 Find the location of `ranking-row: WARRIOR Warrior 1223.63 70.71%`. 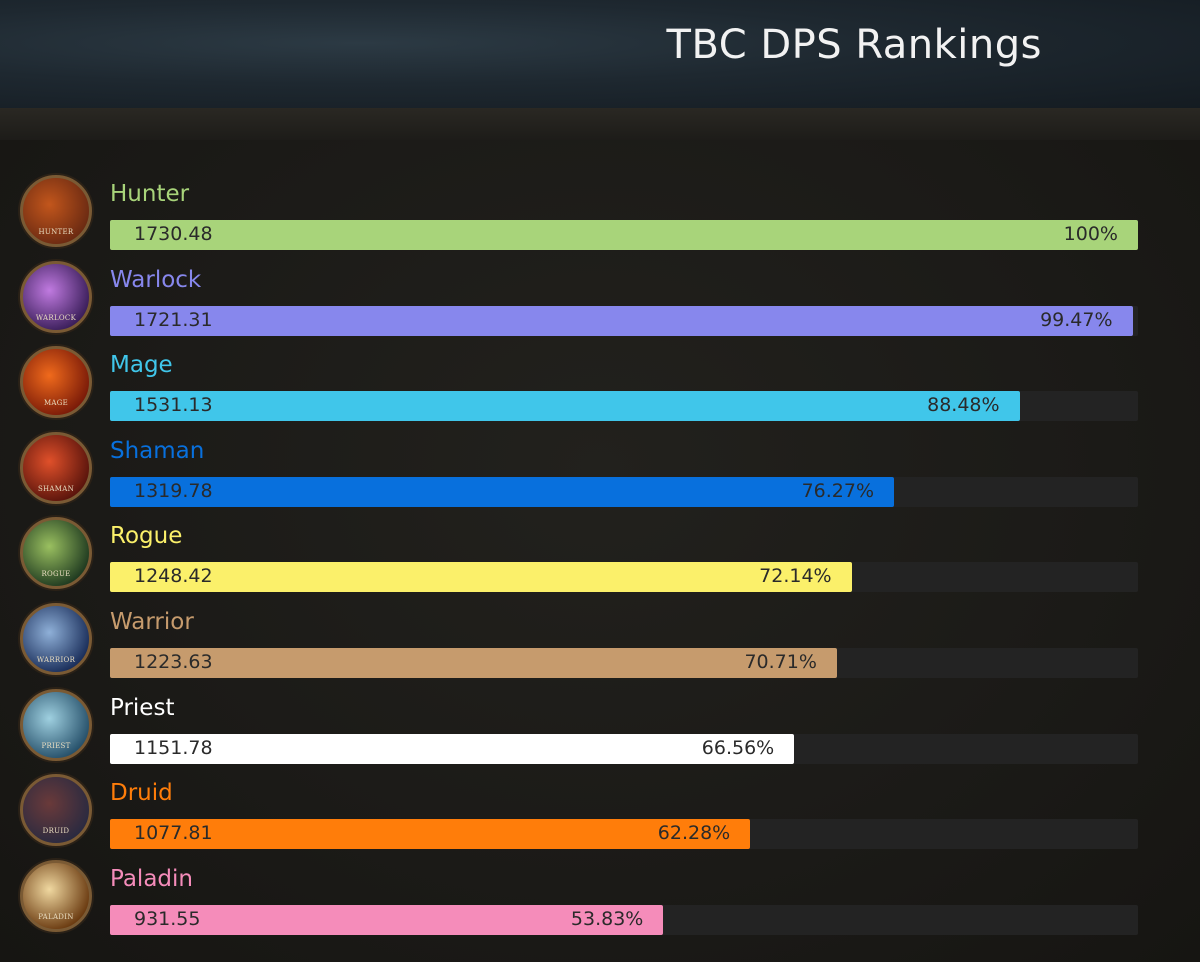

ranking-row: WARRIOR Warrior 1223.63 70.71% is located at coordinates (600, 646).